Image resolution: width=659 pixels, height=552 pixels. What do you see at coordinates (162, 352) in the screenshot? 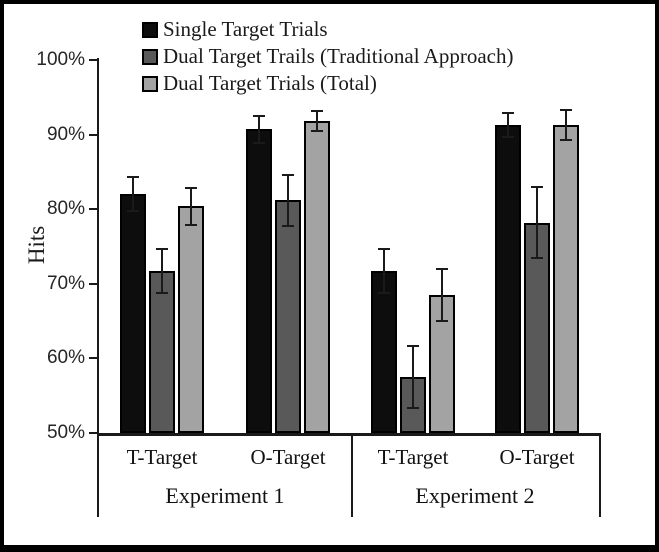
I see `bar-dual-target-trails-traditional-approach-g1` at bounding box center [162, 352].